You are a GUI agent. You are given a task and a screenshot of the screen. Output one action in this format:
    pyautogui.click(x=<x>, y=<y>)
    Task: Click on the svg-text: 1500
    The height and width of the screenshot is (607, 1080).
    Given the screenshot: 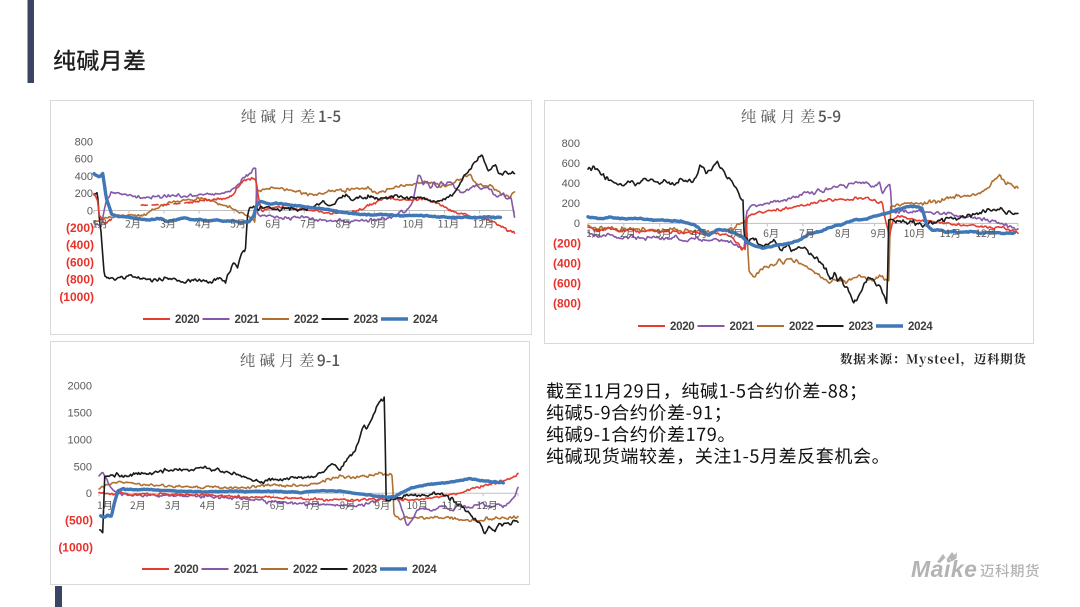 What is the action you would take?
    pyautogui.click(x=80, y=414)
    